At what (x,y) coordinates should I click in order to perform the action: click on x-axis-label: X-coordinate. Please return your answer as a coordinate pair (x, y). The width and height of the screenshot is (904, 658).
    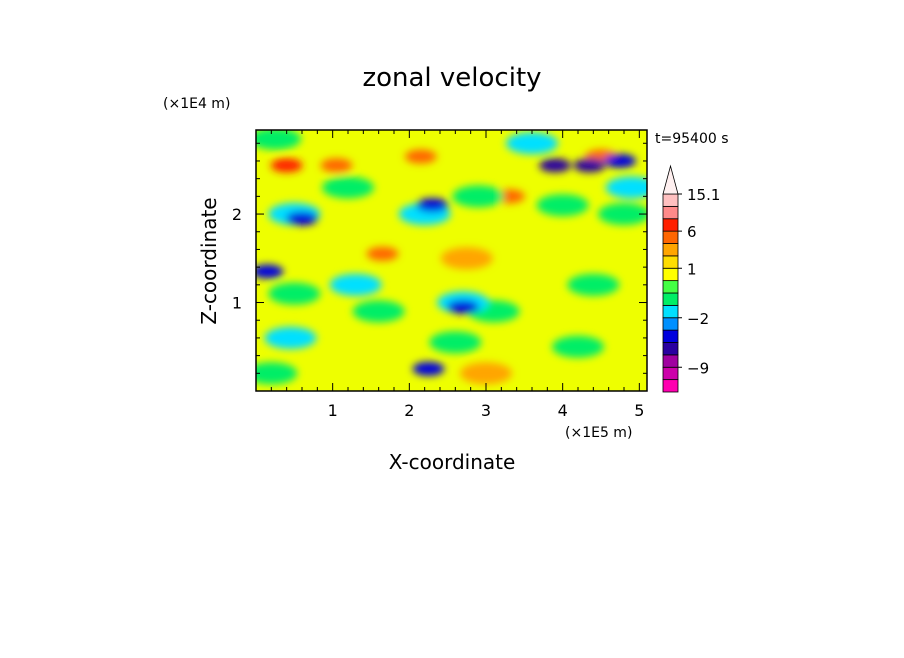
    Looking at the image, I should click on (452, 462).